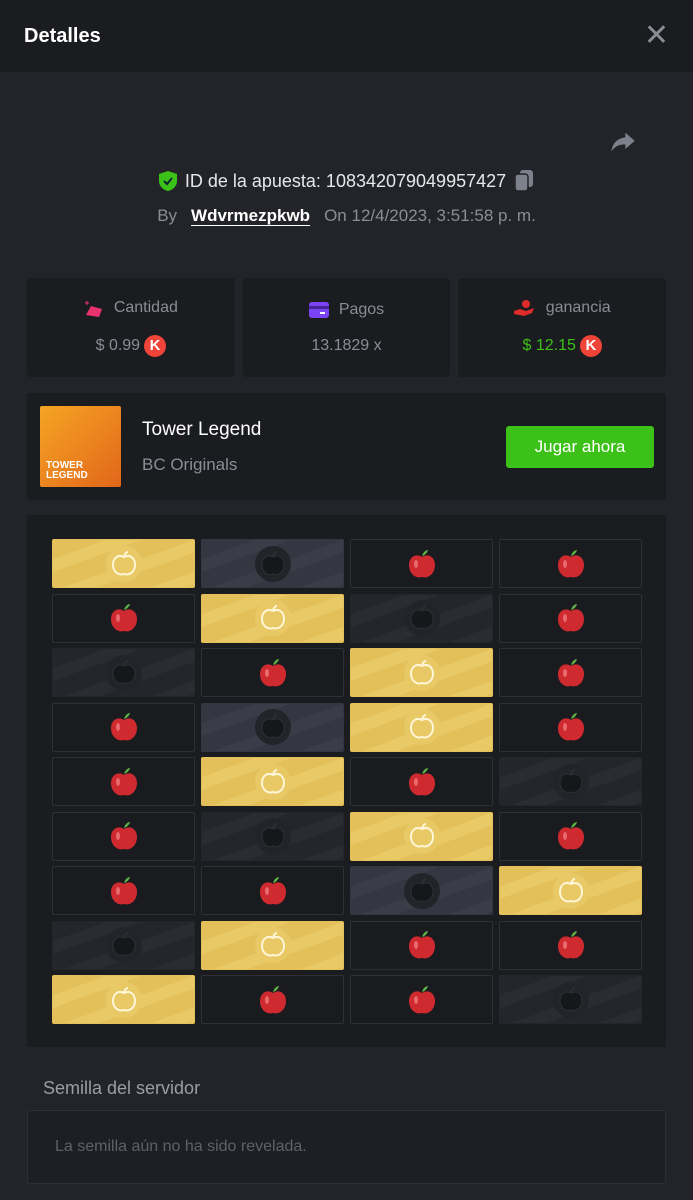 The image size is (693, 1200). I want to click on stat-value: $ 0.99, so click(118, 345).